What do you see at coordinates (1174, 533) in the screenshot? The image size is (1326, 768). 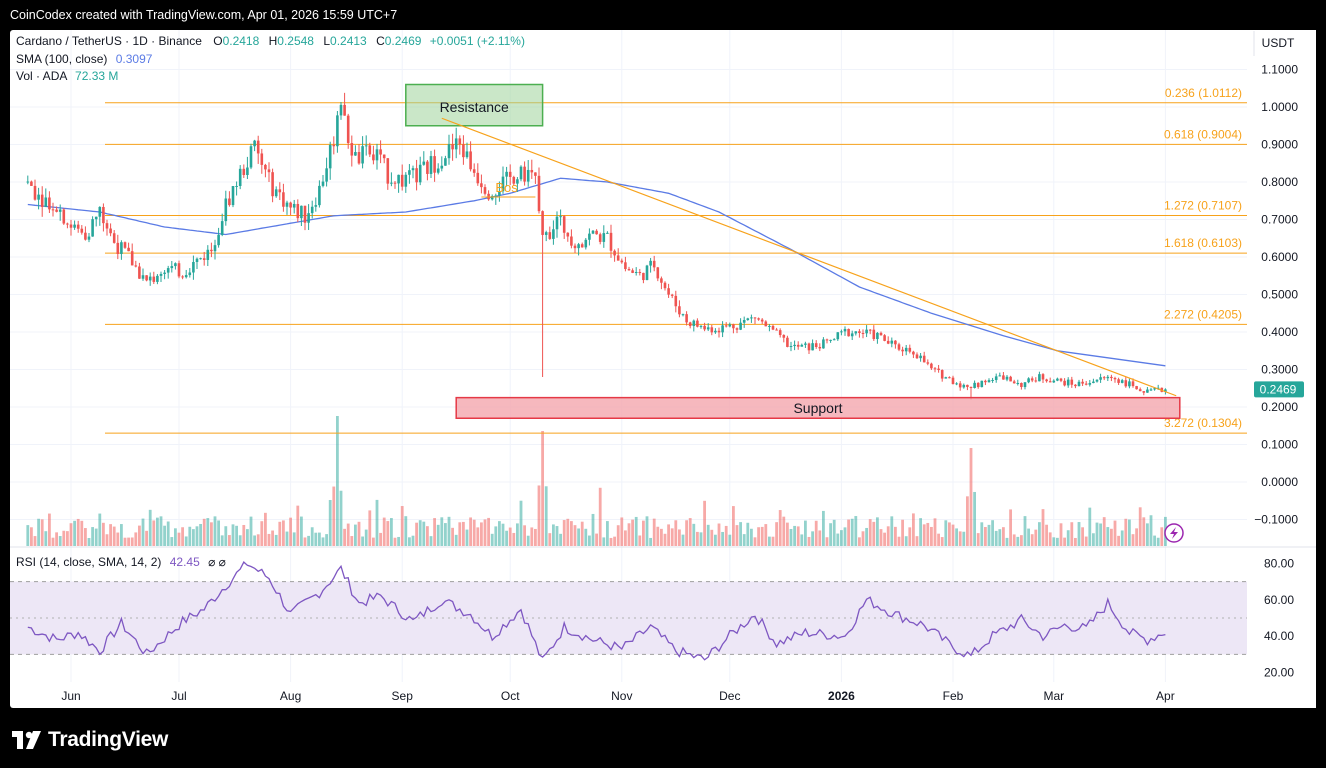 I see `lightning-icon` at bounding box center [1174, 533].